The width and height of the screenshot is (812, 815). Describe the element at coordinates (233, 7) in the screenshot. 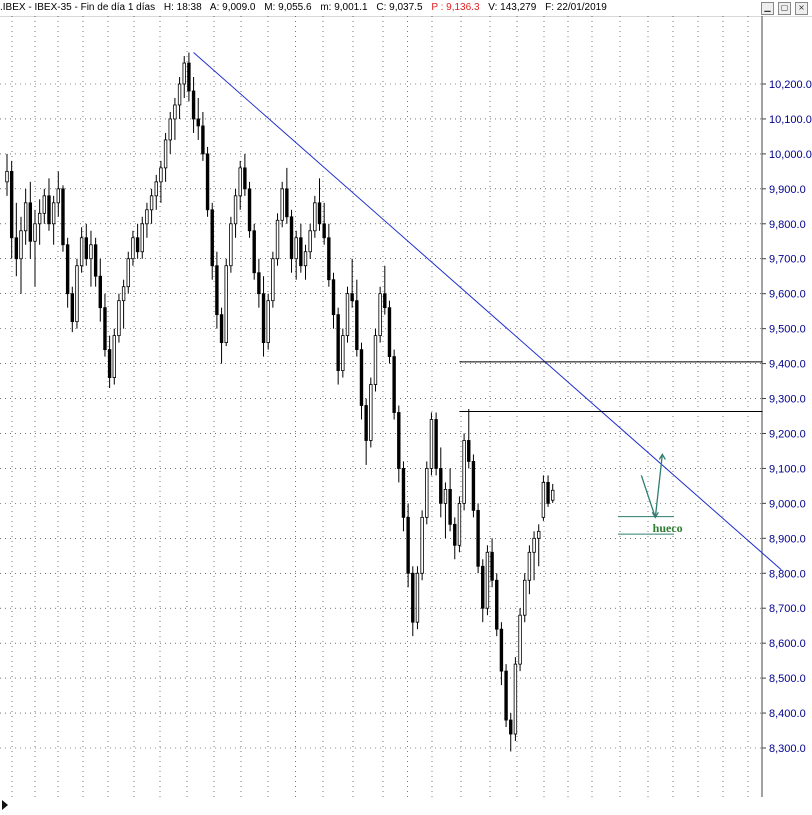

I see `open-readout: A: 9,009.0` at that location.